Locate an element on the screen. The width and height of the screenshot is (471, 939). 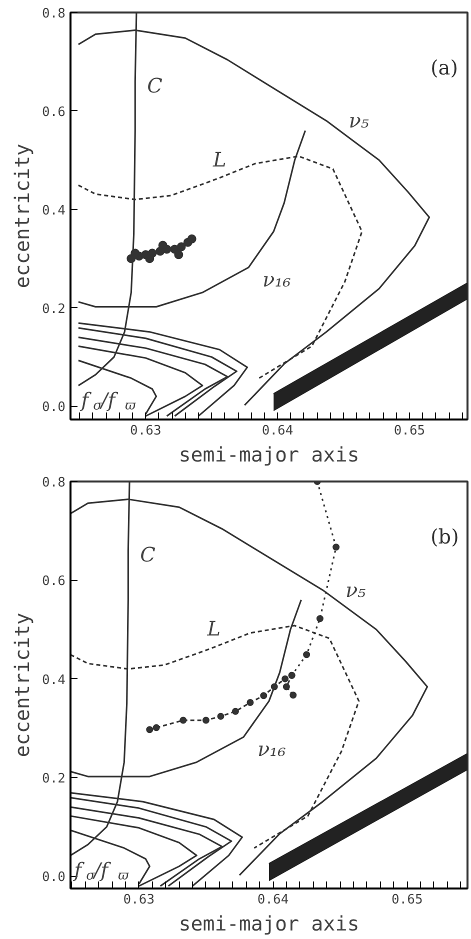
annotation: (a) is located at coordinates (444, 68).